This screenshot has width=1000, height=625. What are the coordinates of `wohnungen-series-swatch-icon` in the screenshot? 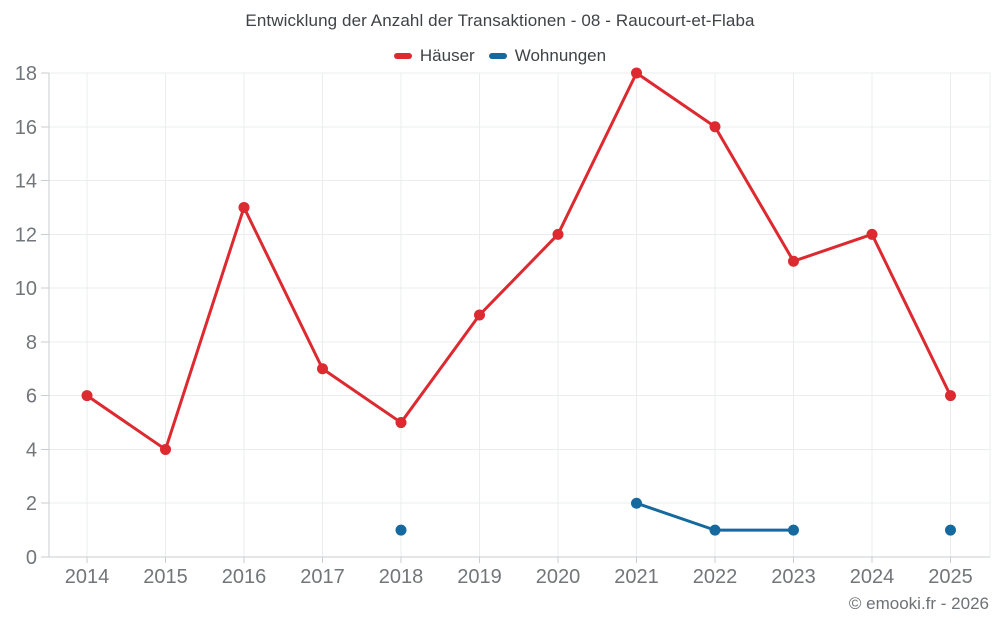 It's located at (497, 56).